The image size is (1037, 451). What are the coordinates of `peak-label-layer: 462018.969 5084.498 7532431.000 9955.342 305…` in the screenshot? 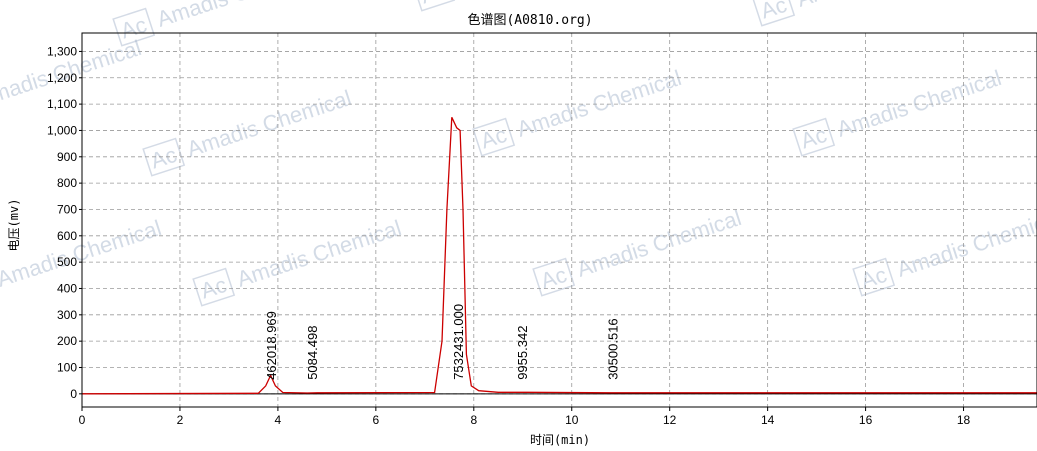 It's located at (442, 342).